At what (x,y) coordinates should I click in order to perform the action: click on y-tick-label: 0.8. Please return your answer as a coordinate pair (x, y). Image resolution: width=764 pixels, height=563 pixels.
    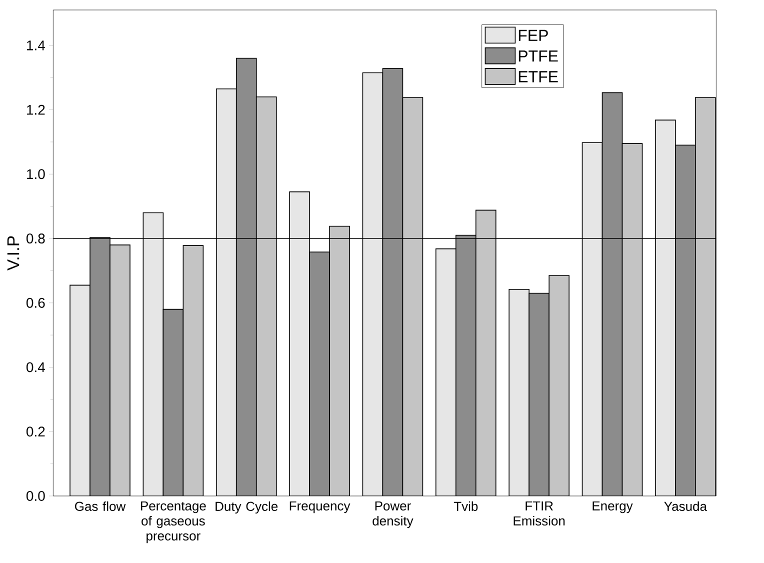
    Looking at the image, I should click on (35, 239).